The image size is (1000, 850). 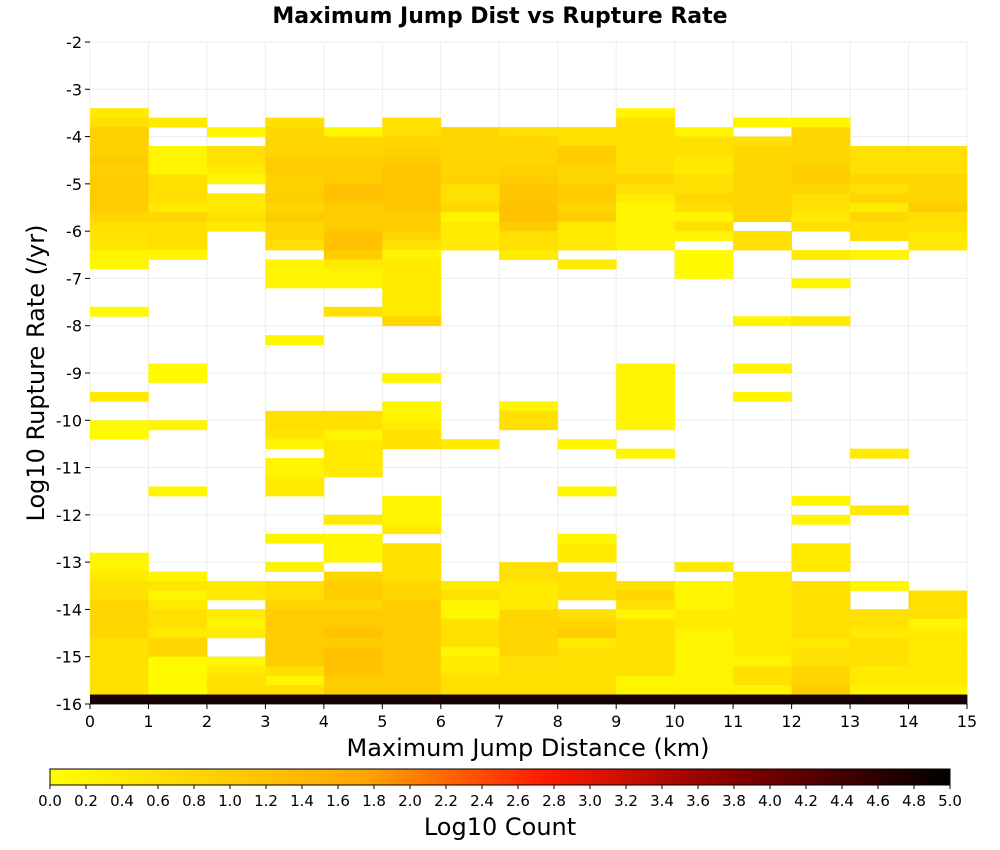 What do you see at coordinates (122, 801) in the screenshot?
I see `colorbar-tick-label: 0.4` at bounding box center [122, 801].